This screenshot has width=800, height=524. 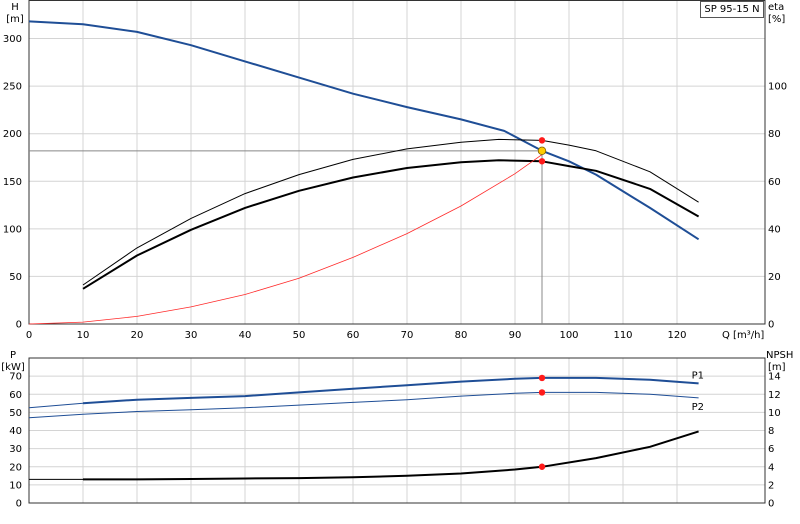 I want to click on x-tick-label: 90, so click(x=515, y=335).